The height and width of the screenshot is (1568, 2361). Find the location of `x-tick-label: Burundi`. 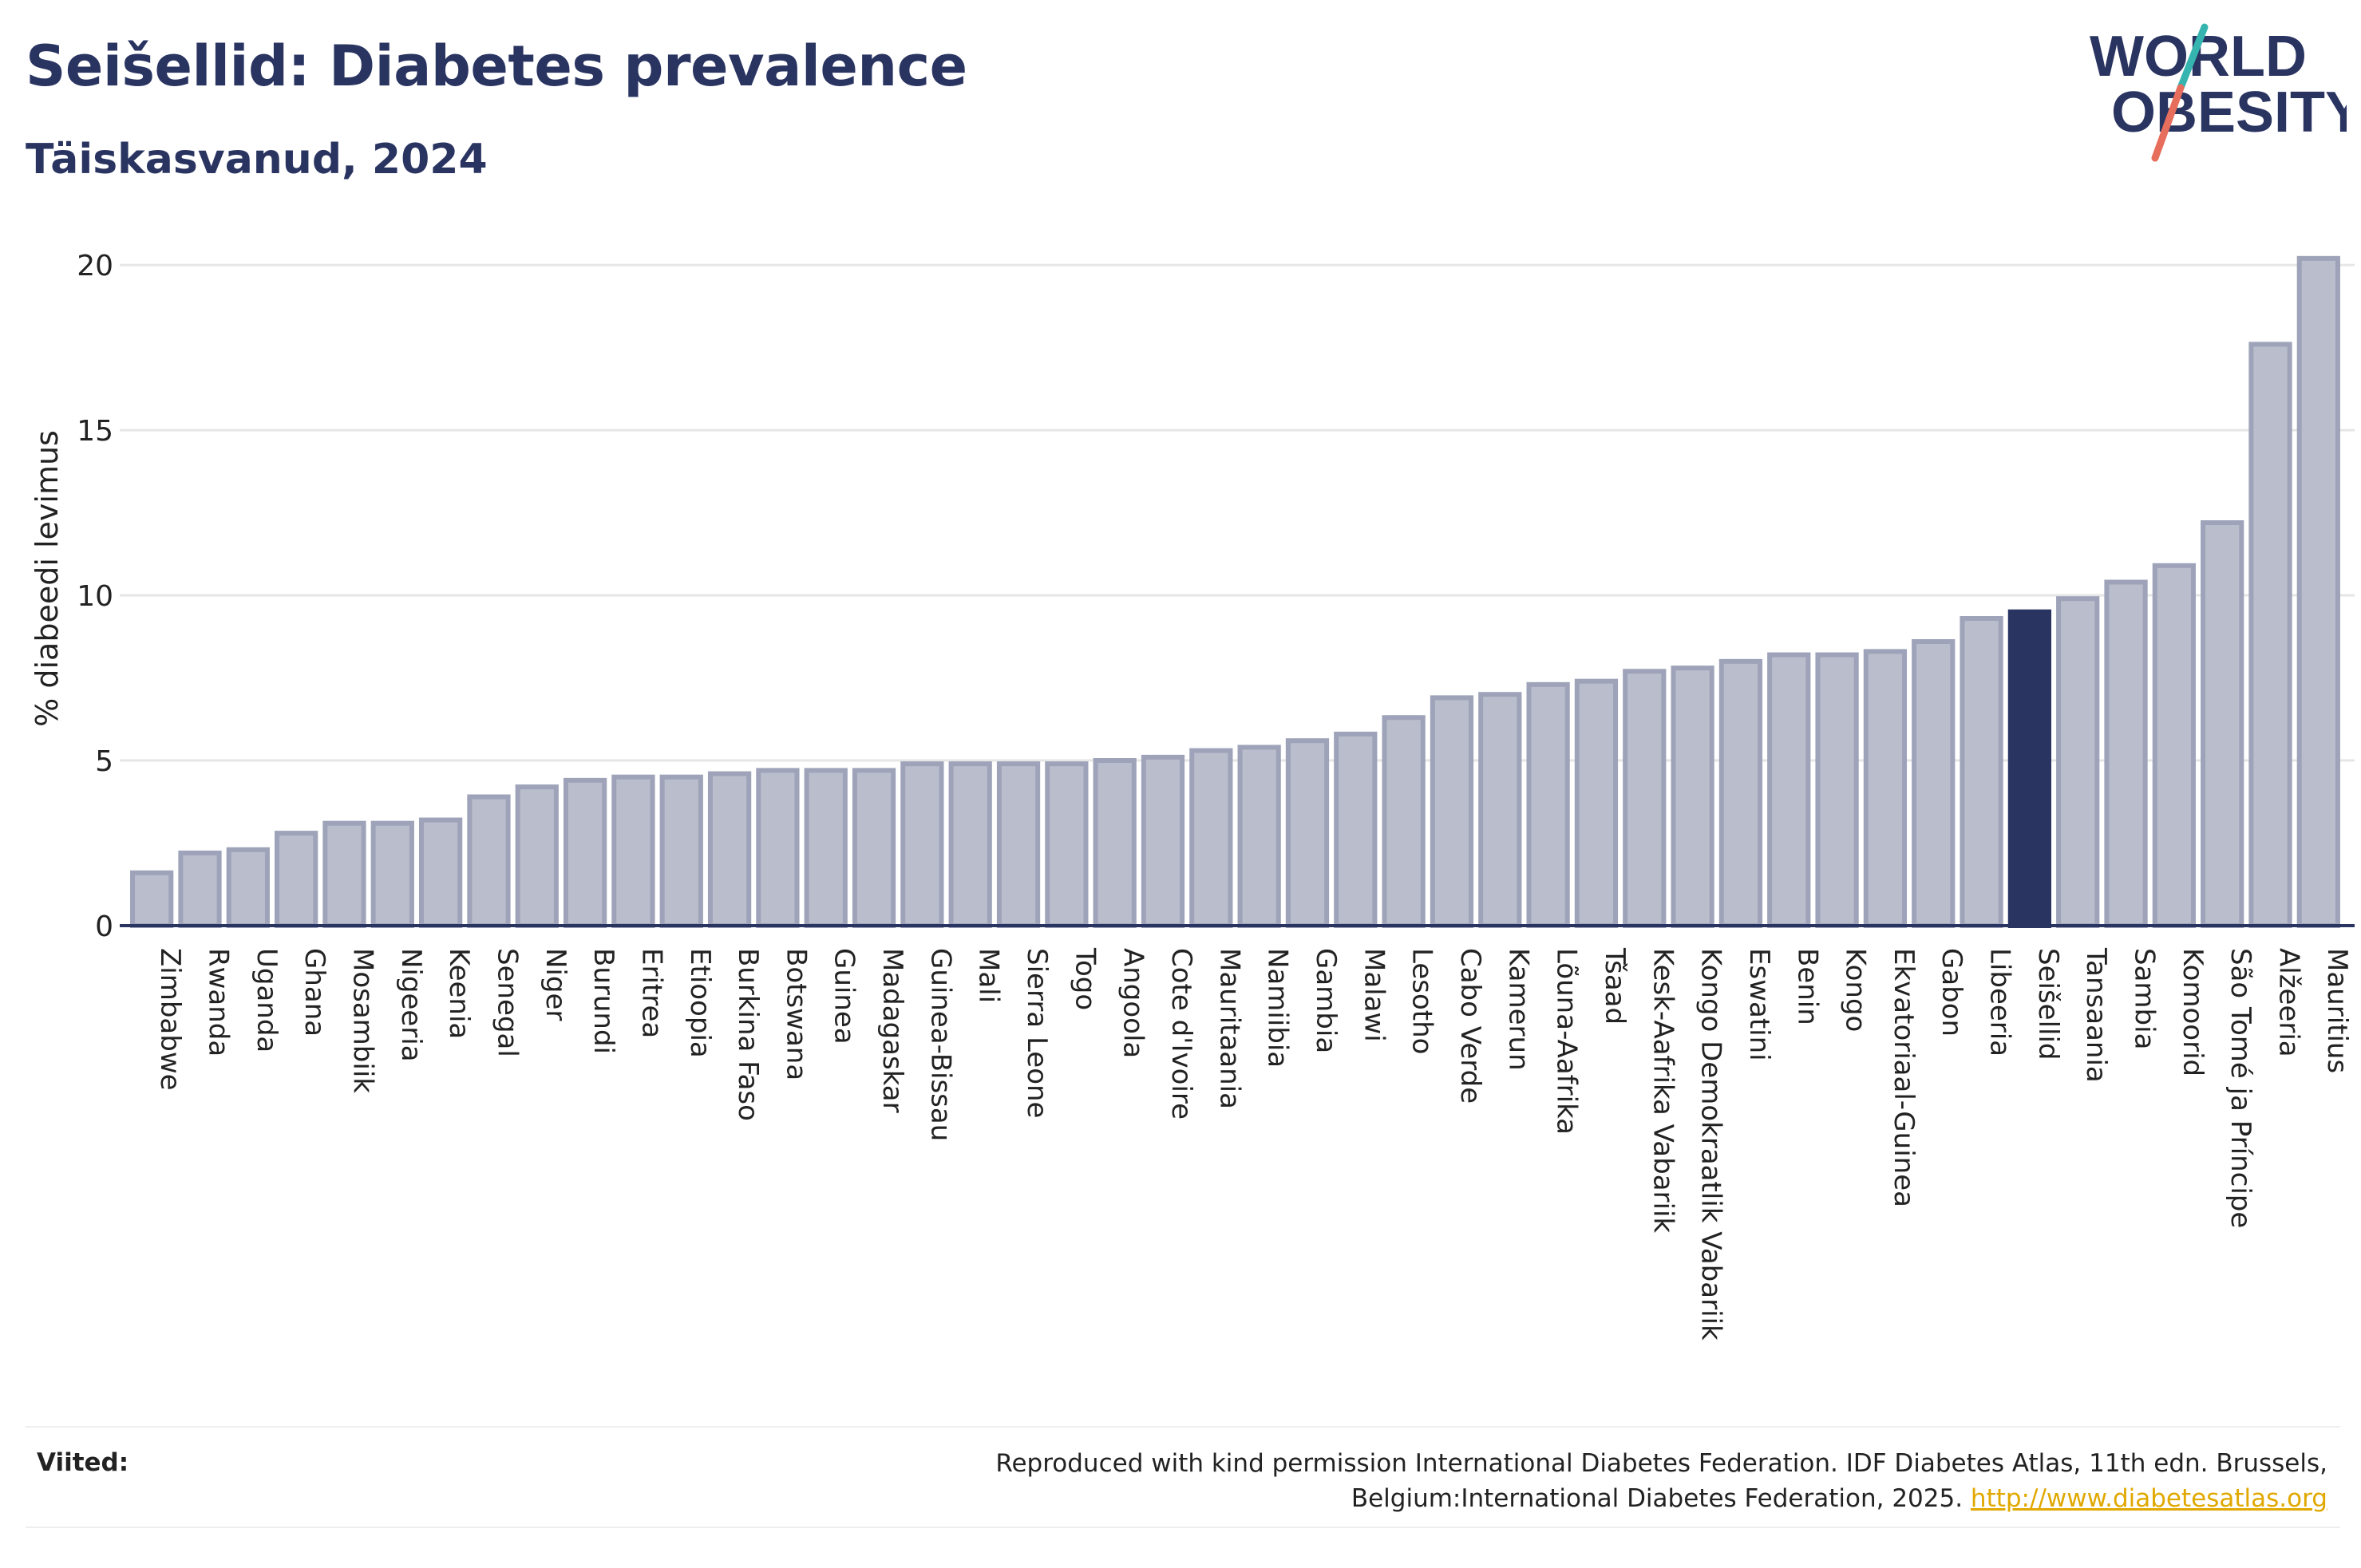

x-tick-label: Burundi is located at coordinates (603, 1001).